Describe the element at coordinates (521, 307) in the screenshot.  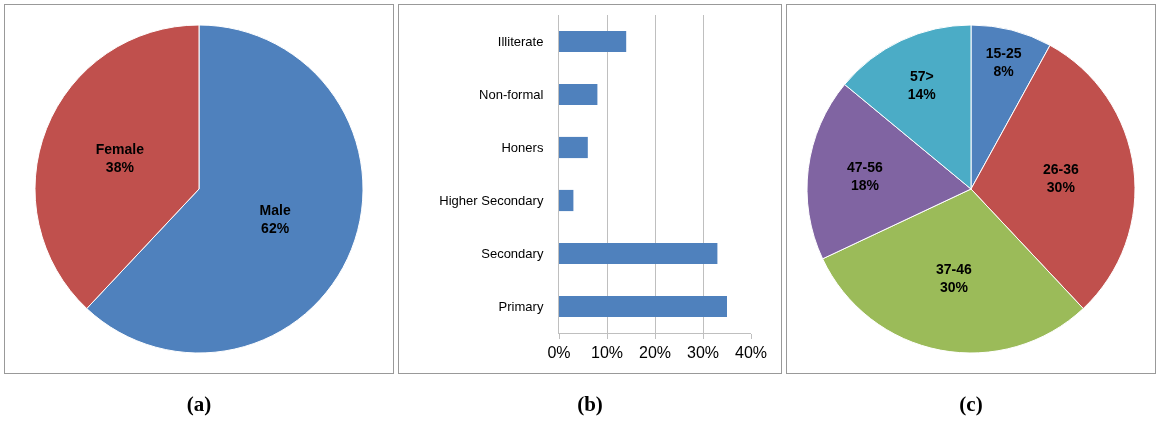
I see `y-tick-label: Primary` at that location.